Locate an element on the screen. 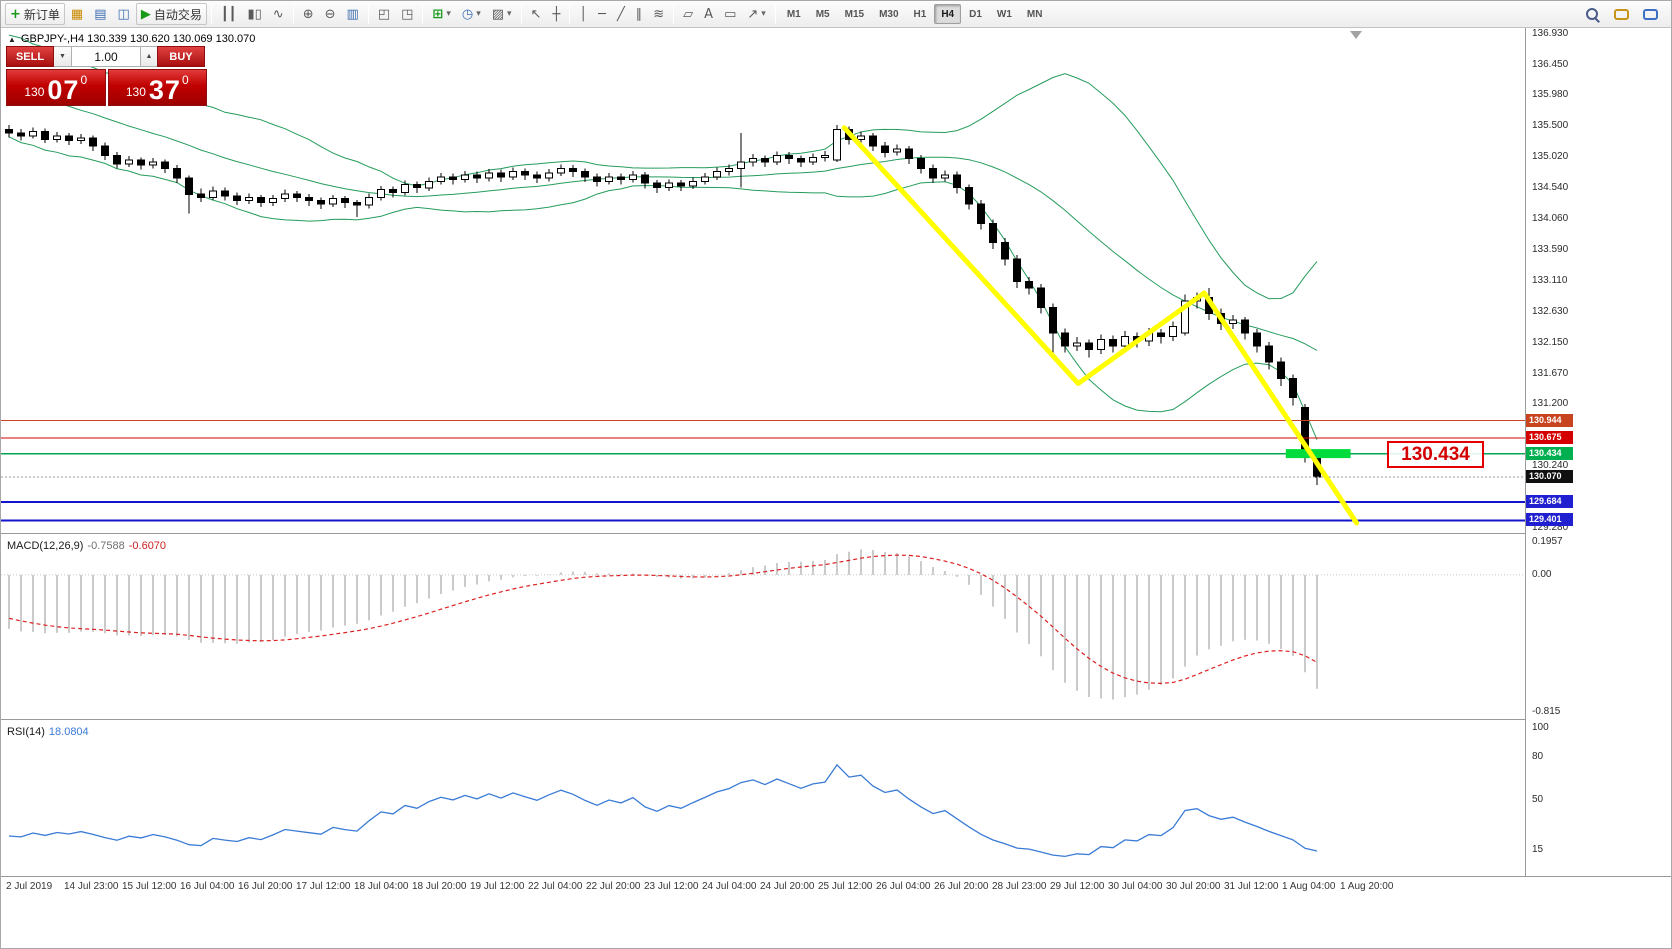 This screenshot has height=949, width=1672. time-axis-label: 1 Aug 04:00 is located at coordinates (1309, 886).